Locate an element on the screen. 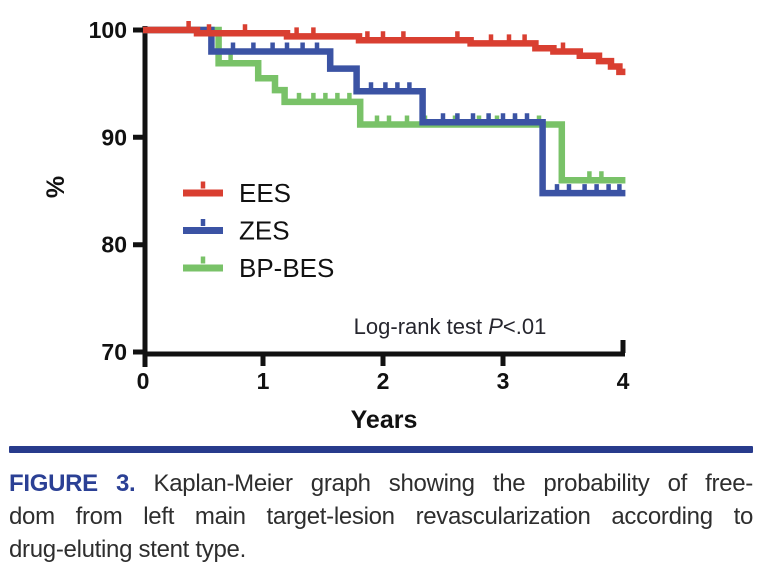 The height and width of the screenshot is (588, 762). legend: EES ZES BP-BES is located at coordinates (258, 230).